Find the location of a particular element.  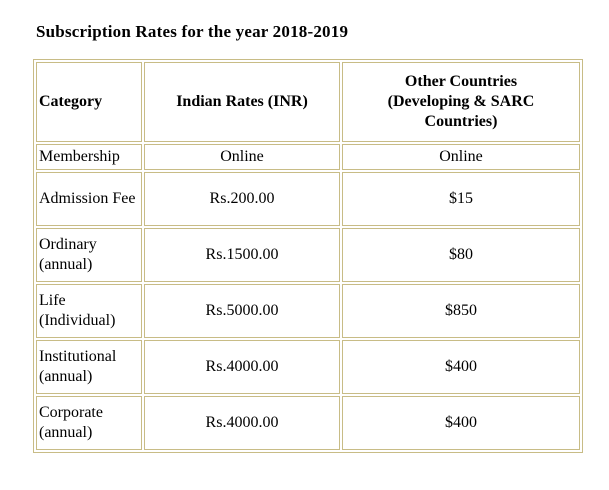

other-countries-rate-cell: $80 is located at coordinates (461, 255).